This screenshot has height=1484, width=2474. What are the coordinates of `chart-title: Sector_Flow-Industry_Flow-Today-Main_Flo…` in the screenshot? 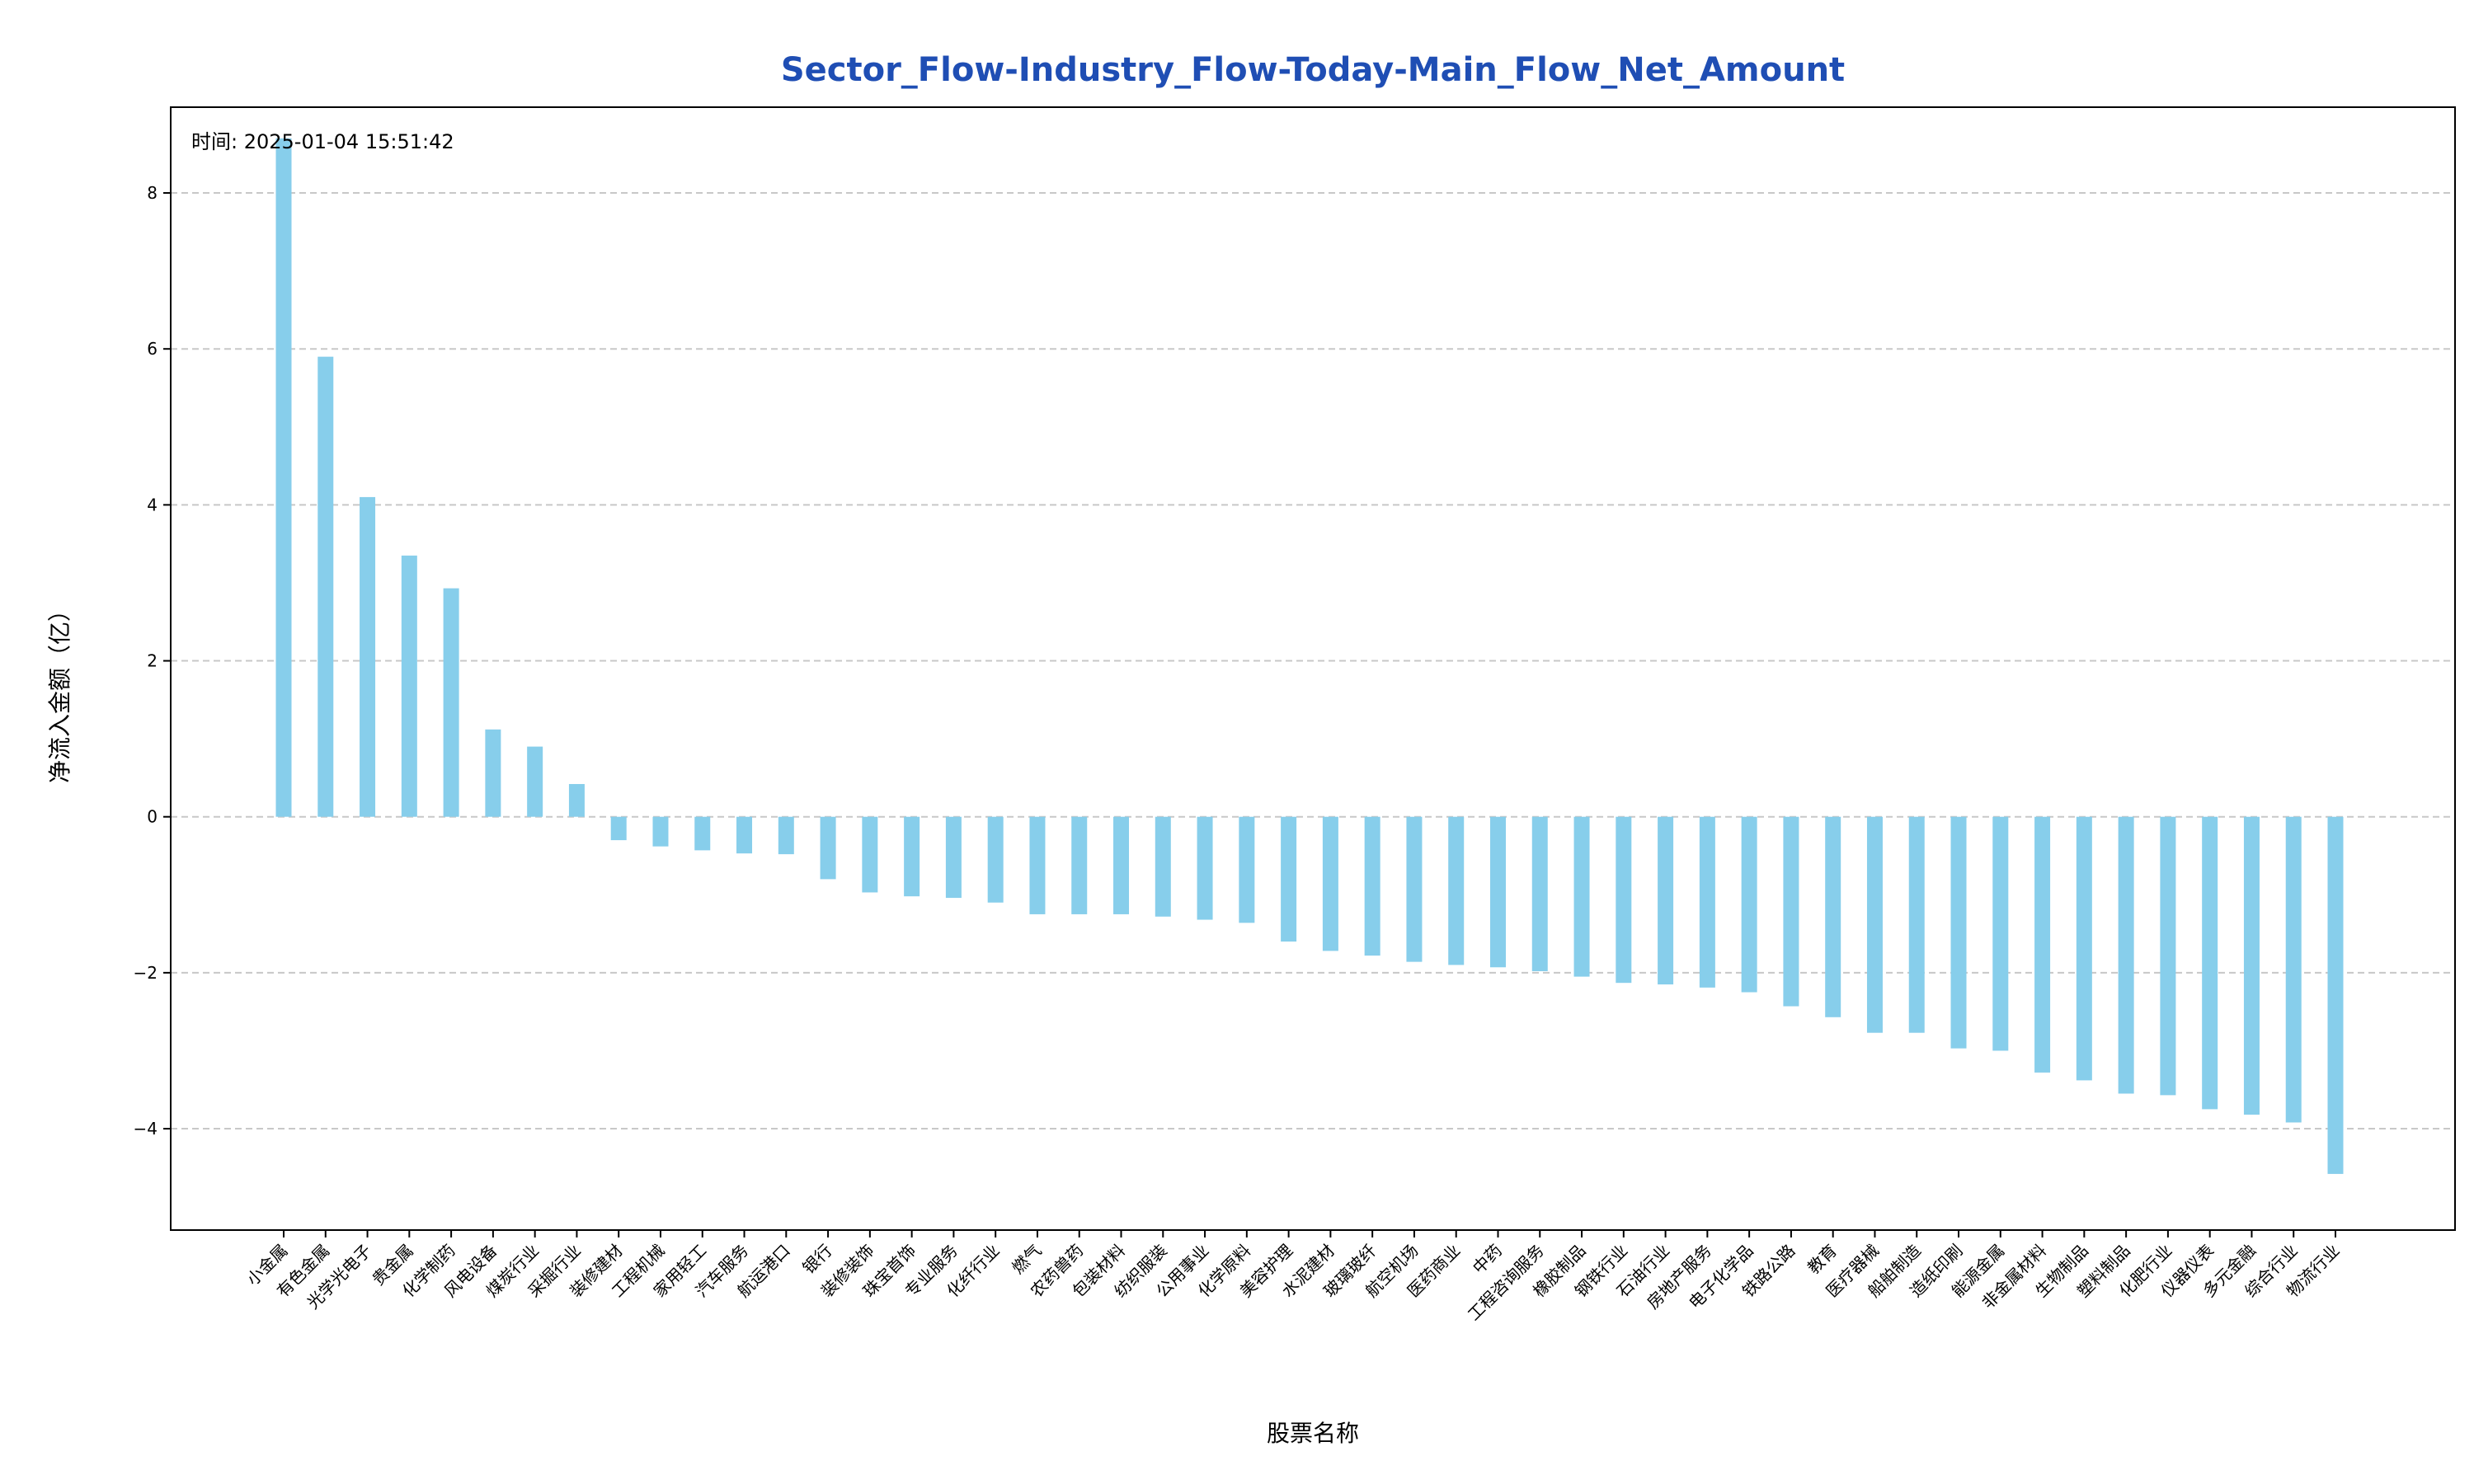 It's located at (1313, 70).